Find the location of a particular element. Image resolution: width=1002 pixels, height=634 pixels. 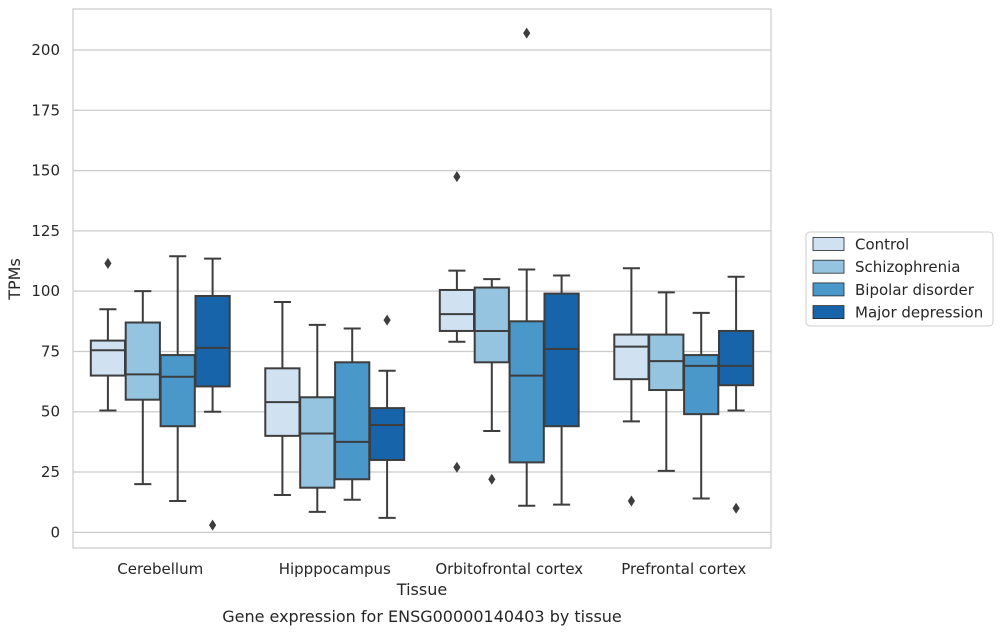

y-tick-labels: 0 25 50 75 100 125 150 175 200 is located at coordinates (45, 291).